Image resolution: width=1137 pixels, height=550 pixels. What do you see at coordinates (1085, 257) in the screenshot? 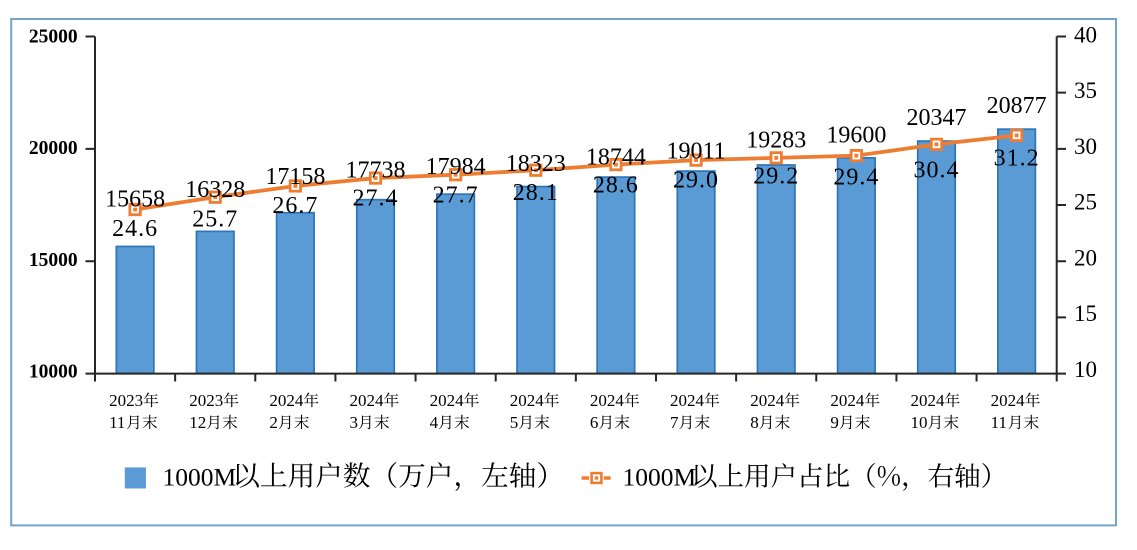
I see `svg-text: 20` at bounding box center [1085, 257].